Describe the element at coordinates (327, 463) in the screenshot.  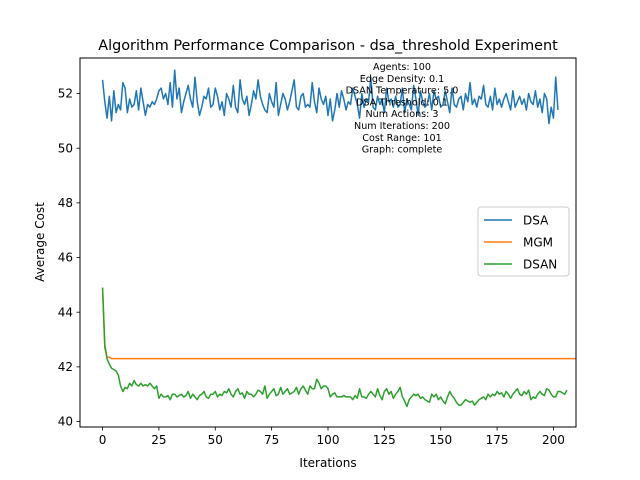
I see `x-axis-label: Iterations` at that location.